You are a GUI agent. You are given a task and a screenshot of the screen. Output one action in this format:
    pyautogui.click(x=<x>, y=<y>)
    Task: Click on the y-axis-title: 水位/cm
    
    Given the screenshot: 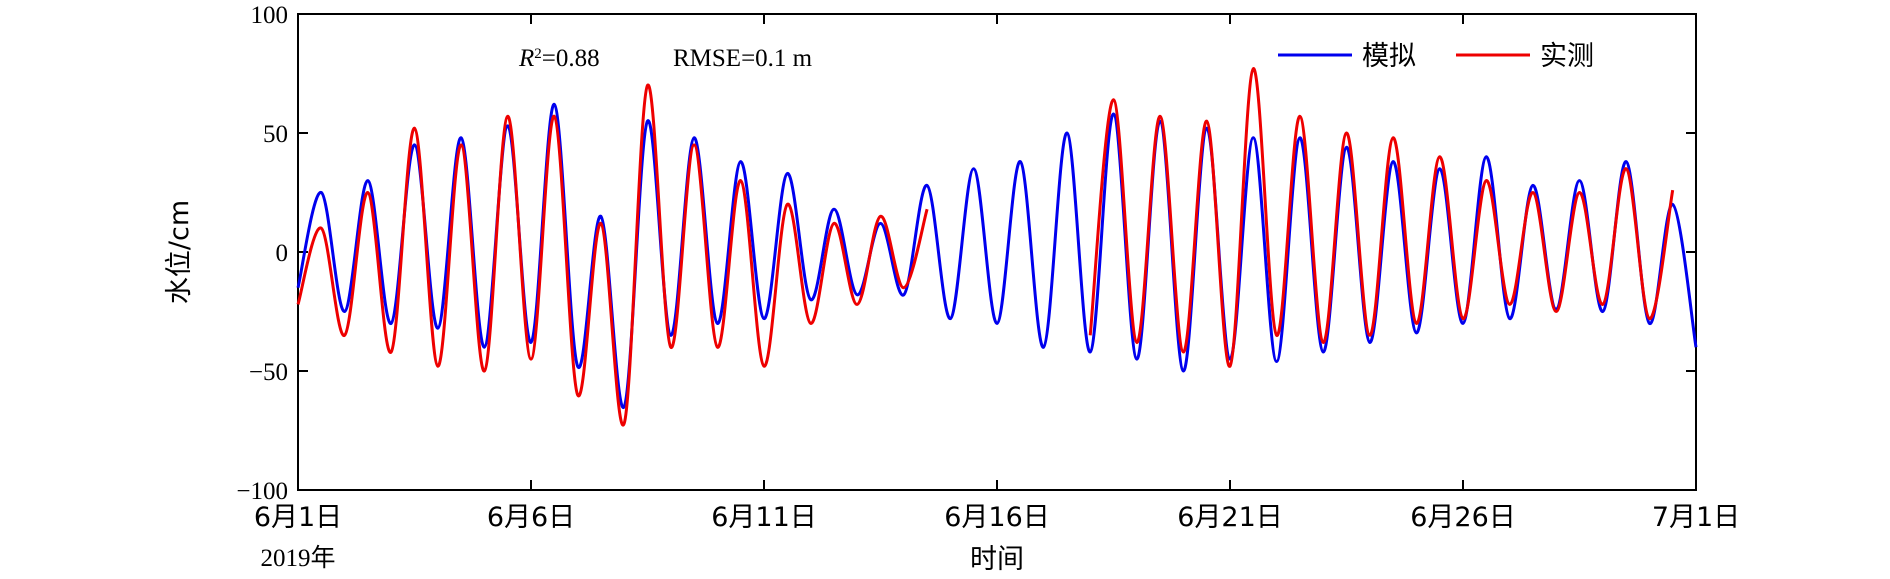 What is the action you would take?
    pyautogui.click(x=179, y=252)
    